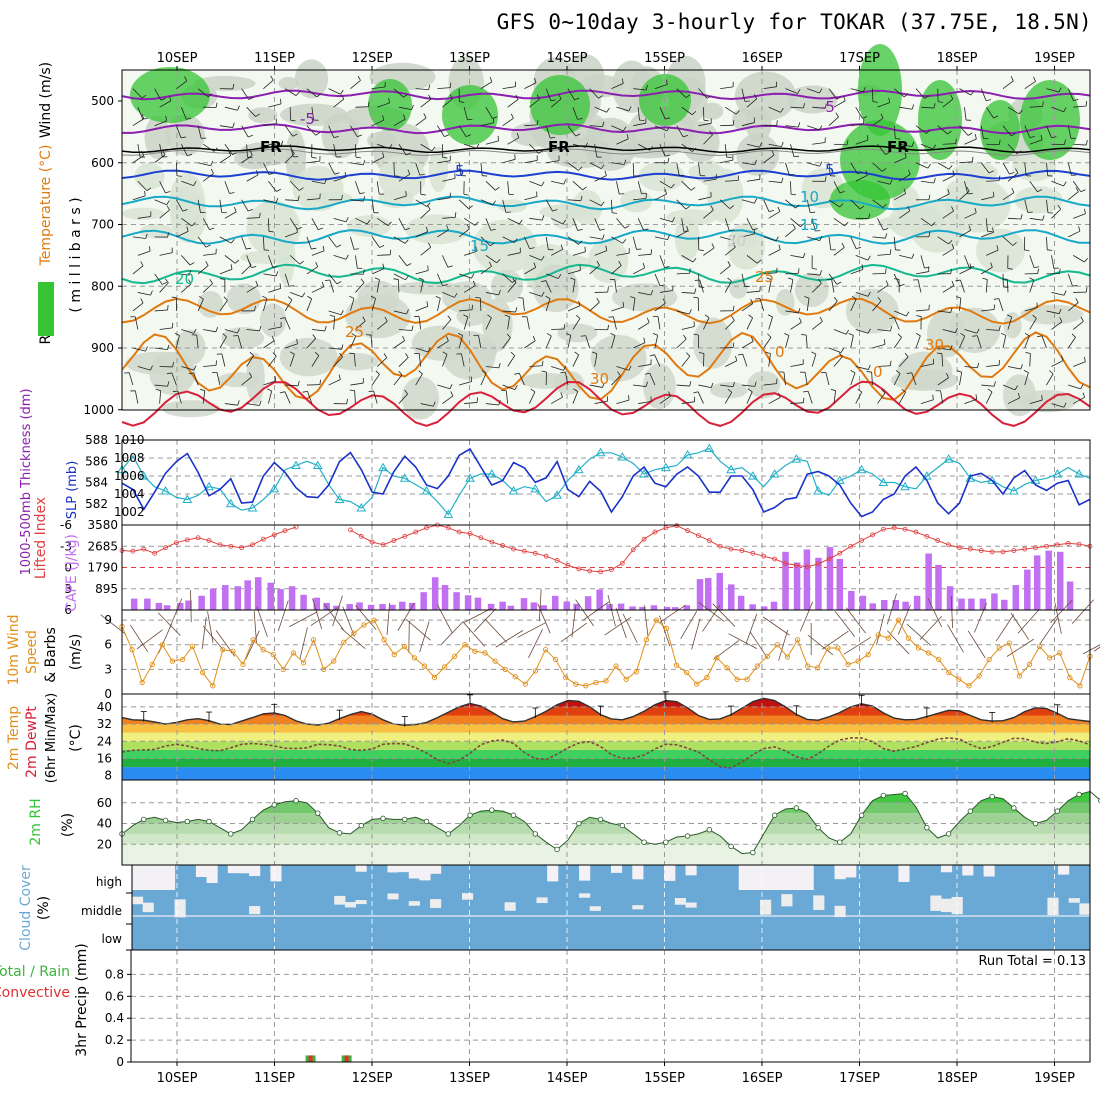  What do you see at coordinates (72, 573) in the screenshot?
I see `ylabel-cape: CAPE (J/kg)` at bounding box center [72, 573].